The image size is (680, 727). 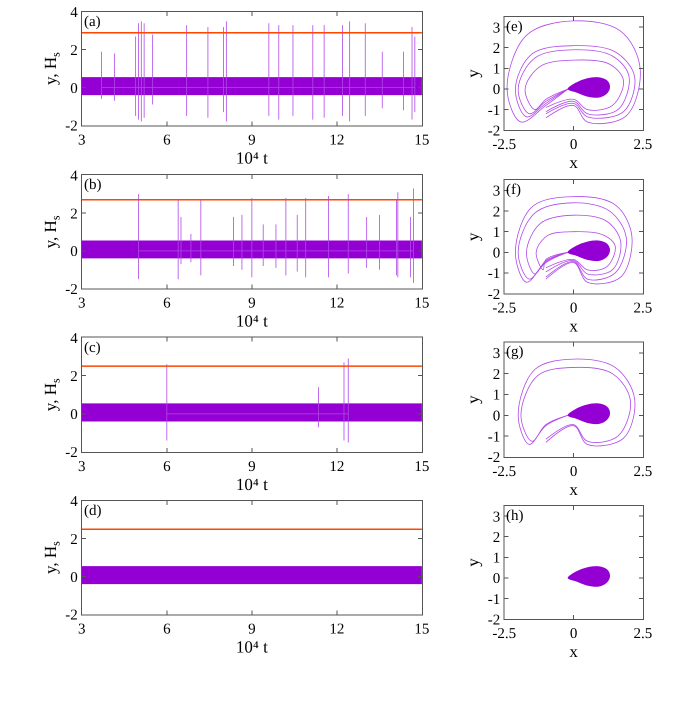 I want to click on annotation: (e), so click(x=514, y=27).